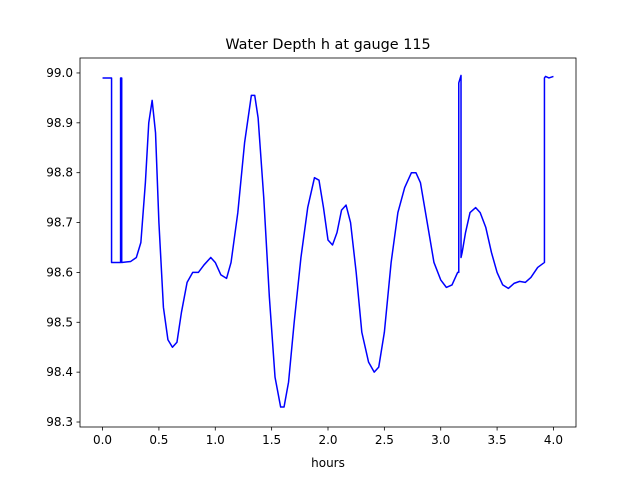  What do you see at coordinates (327, 45) in the screenshot?
I see `chart-title: Water Depth h at gauge 115` at bounding box center [327, 45].